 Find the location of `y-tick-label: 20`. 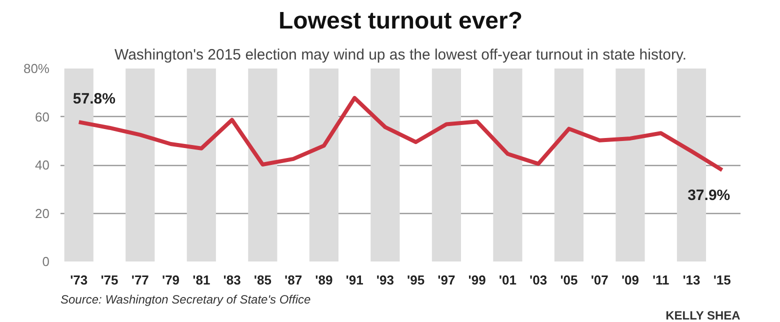

y-tick-label: 20 is located at coordinates (42, 213).